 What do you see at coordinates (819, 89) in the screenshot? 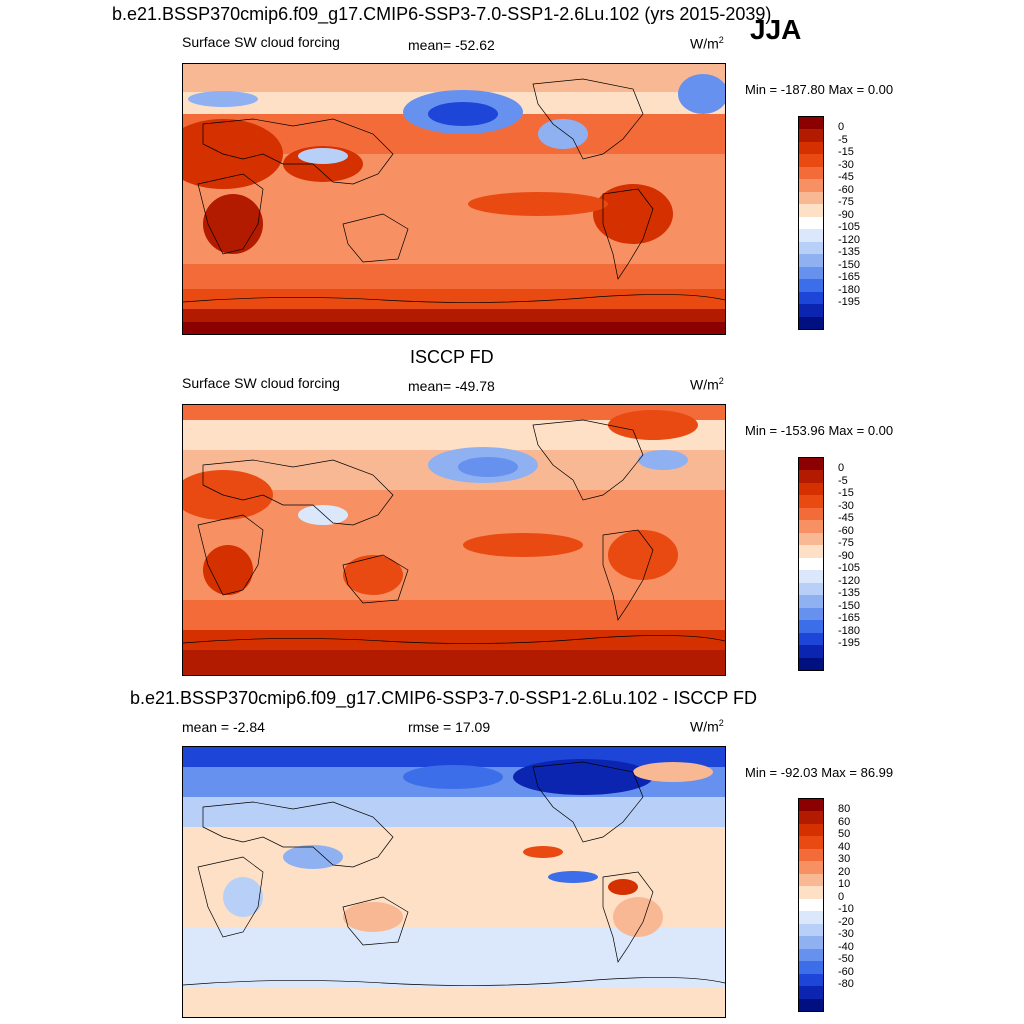
I see `panel1-minmax: Min = -187.80 Max = 0.00` at bounding box center [819, 89].